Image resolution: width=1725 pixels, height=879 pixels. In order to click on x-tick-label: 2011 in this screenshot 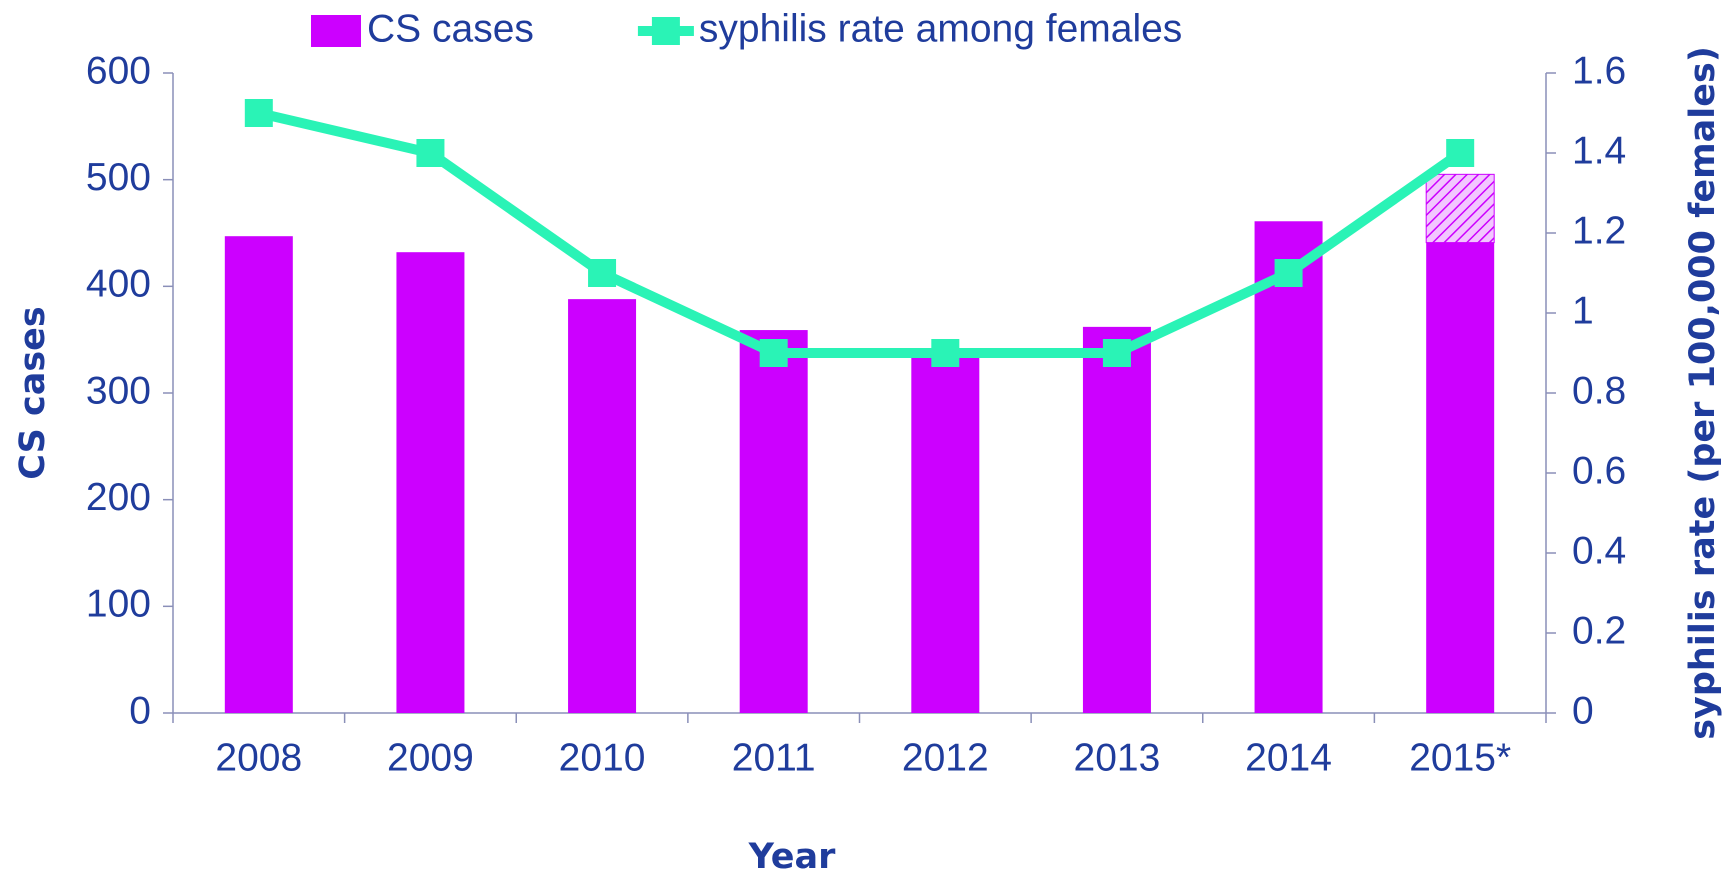, I will do `click(774, 757)`.